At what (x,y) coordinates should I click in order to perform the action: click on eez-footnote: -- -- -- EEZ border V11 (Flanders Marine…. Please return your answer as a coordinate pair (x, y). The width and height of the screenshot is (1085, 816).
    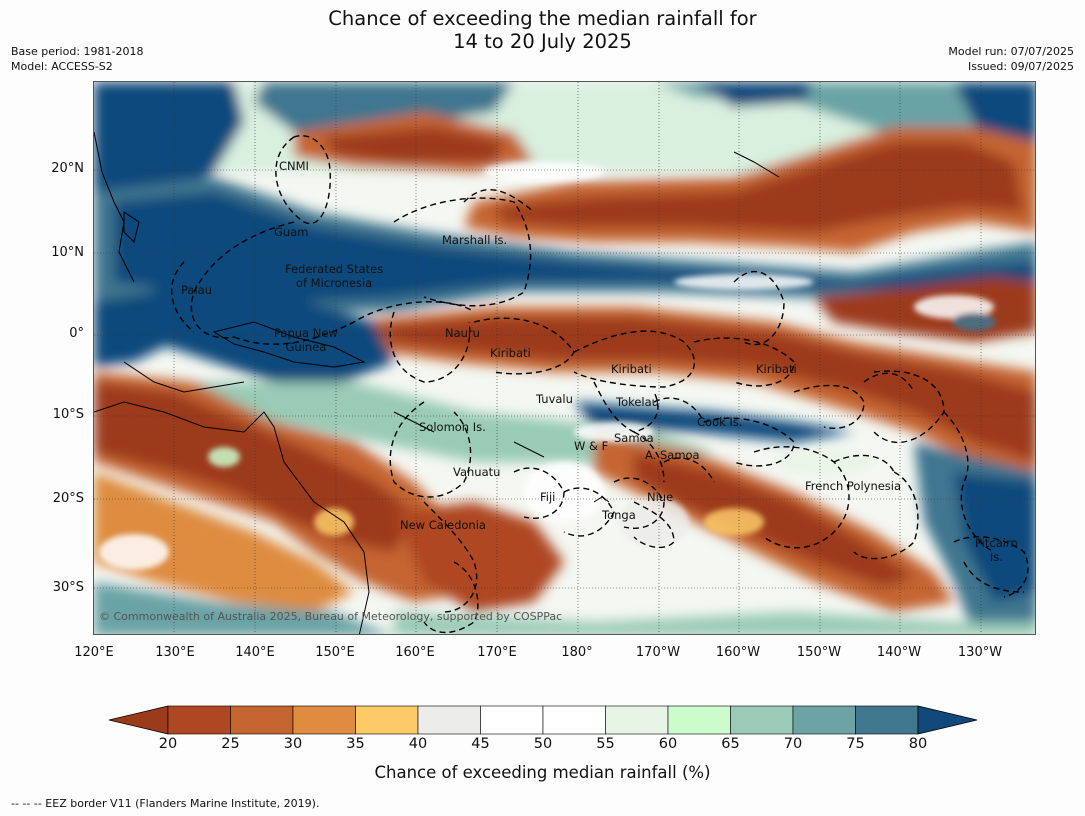
    Looking at the image, I should click on (165, 803).